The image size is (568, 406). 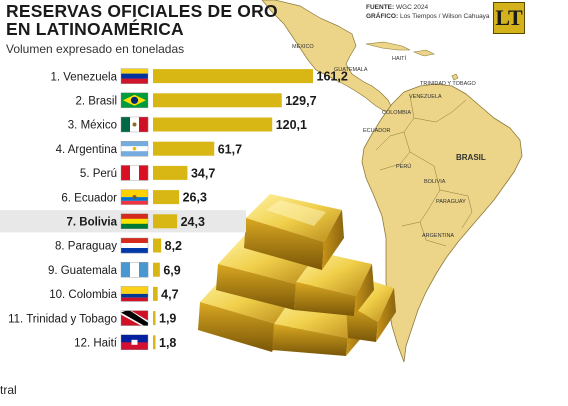 I want to click on map-label-venezuela: VENEZUELA, so click(x=425, y=97).